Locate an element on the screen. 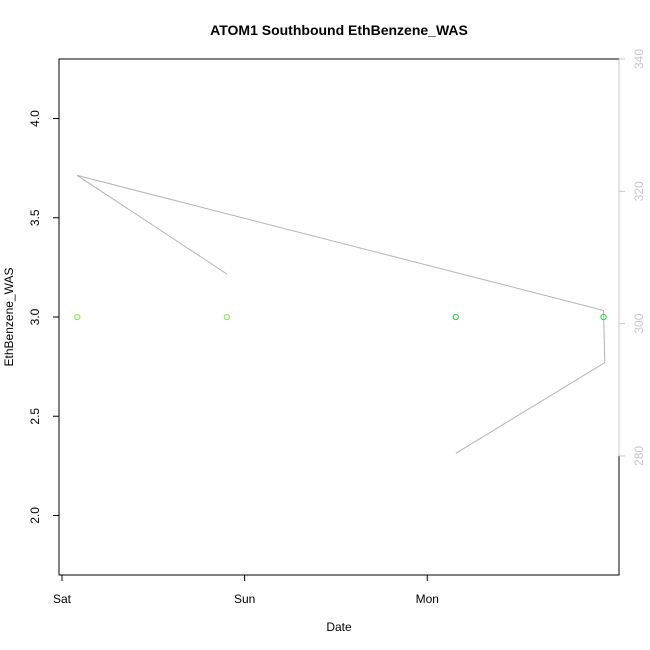 The height and width of the screenshot is (650, 650). y-right-tick-label: 280 is located at coordinates (639, 456).